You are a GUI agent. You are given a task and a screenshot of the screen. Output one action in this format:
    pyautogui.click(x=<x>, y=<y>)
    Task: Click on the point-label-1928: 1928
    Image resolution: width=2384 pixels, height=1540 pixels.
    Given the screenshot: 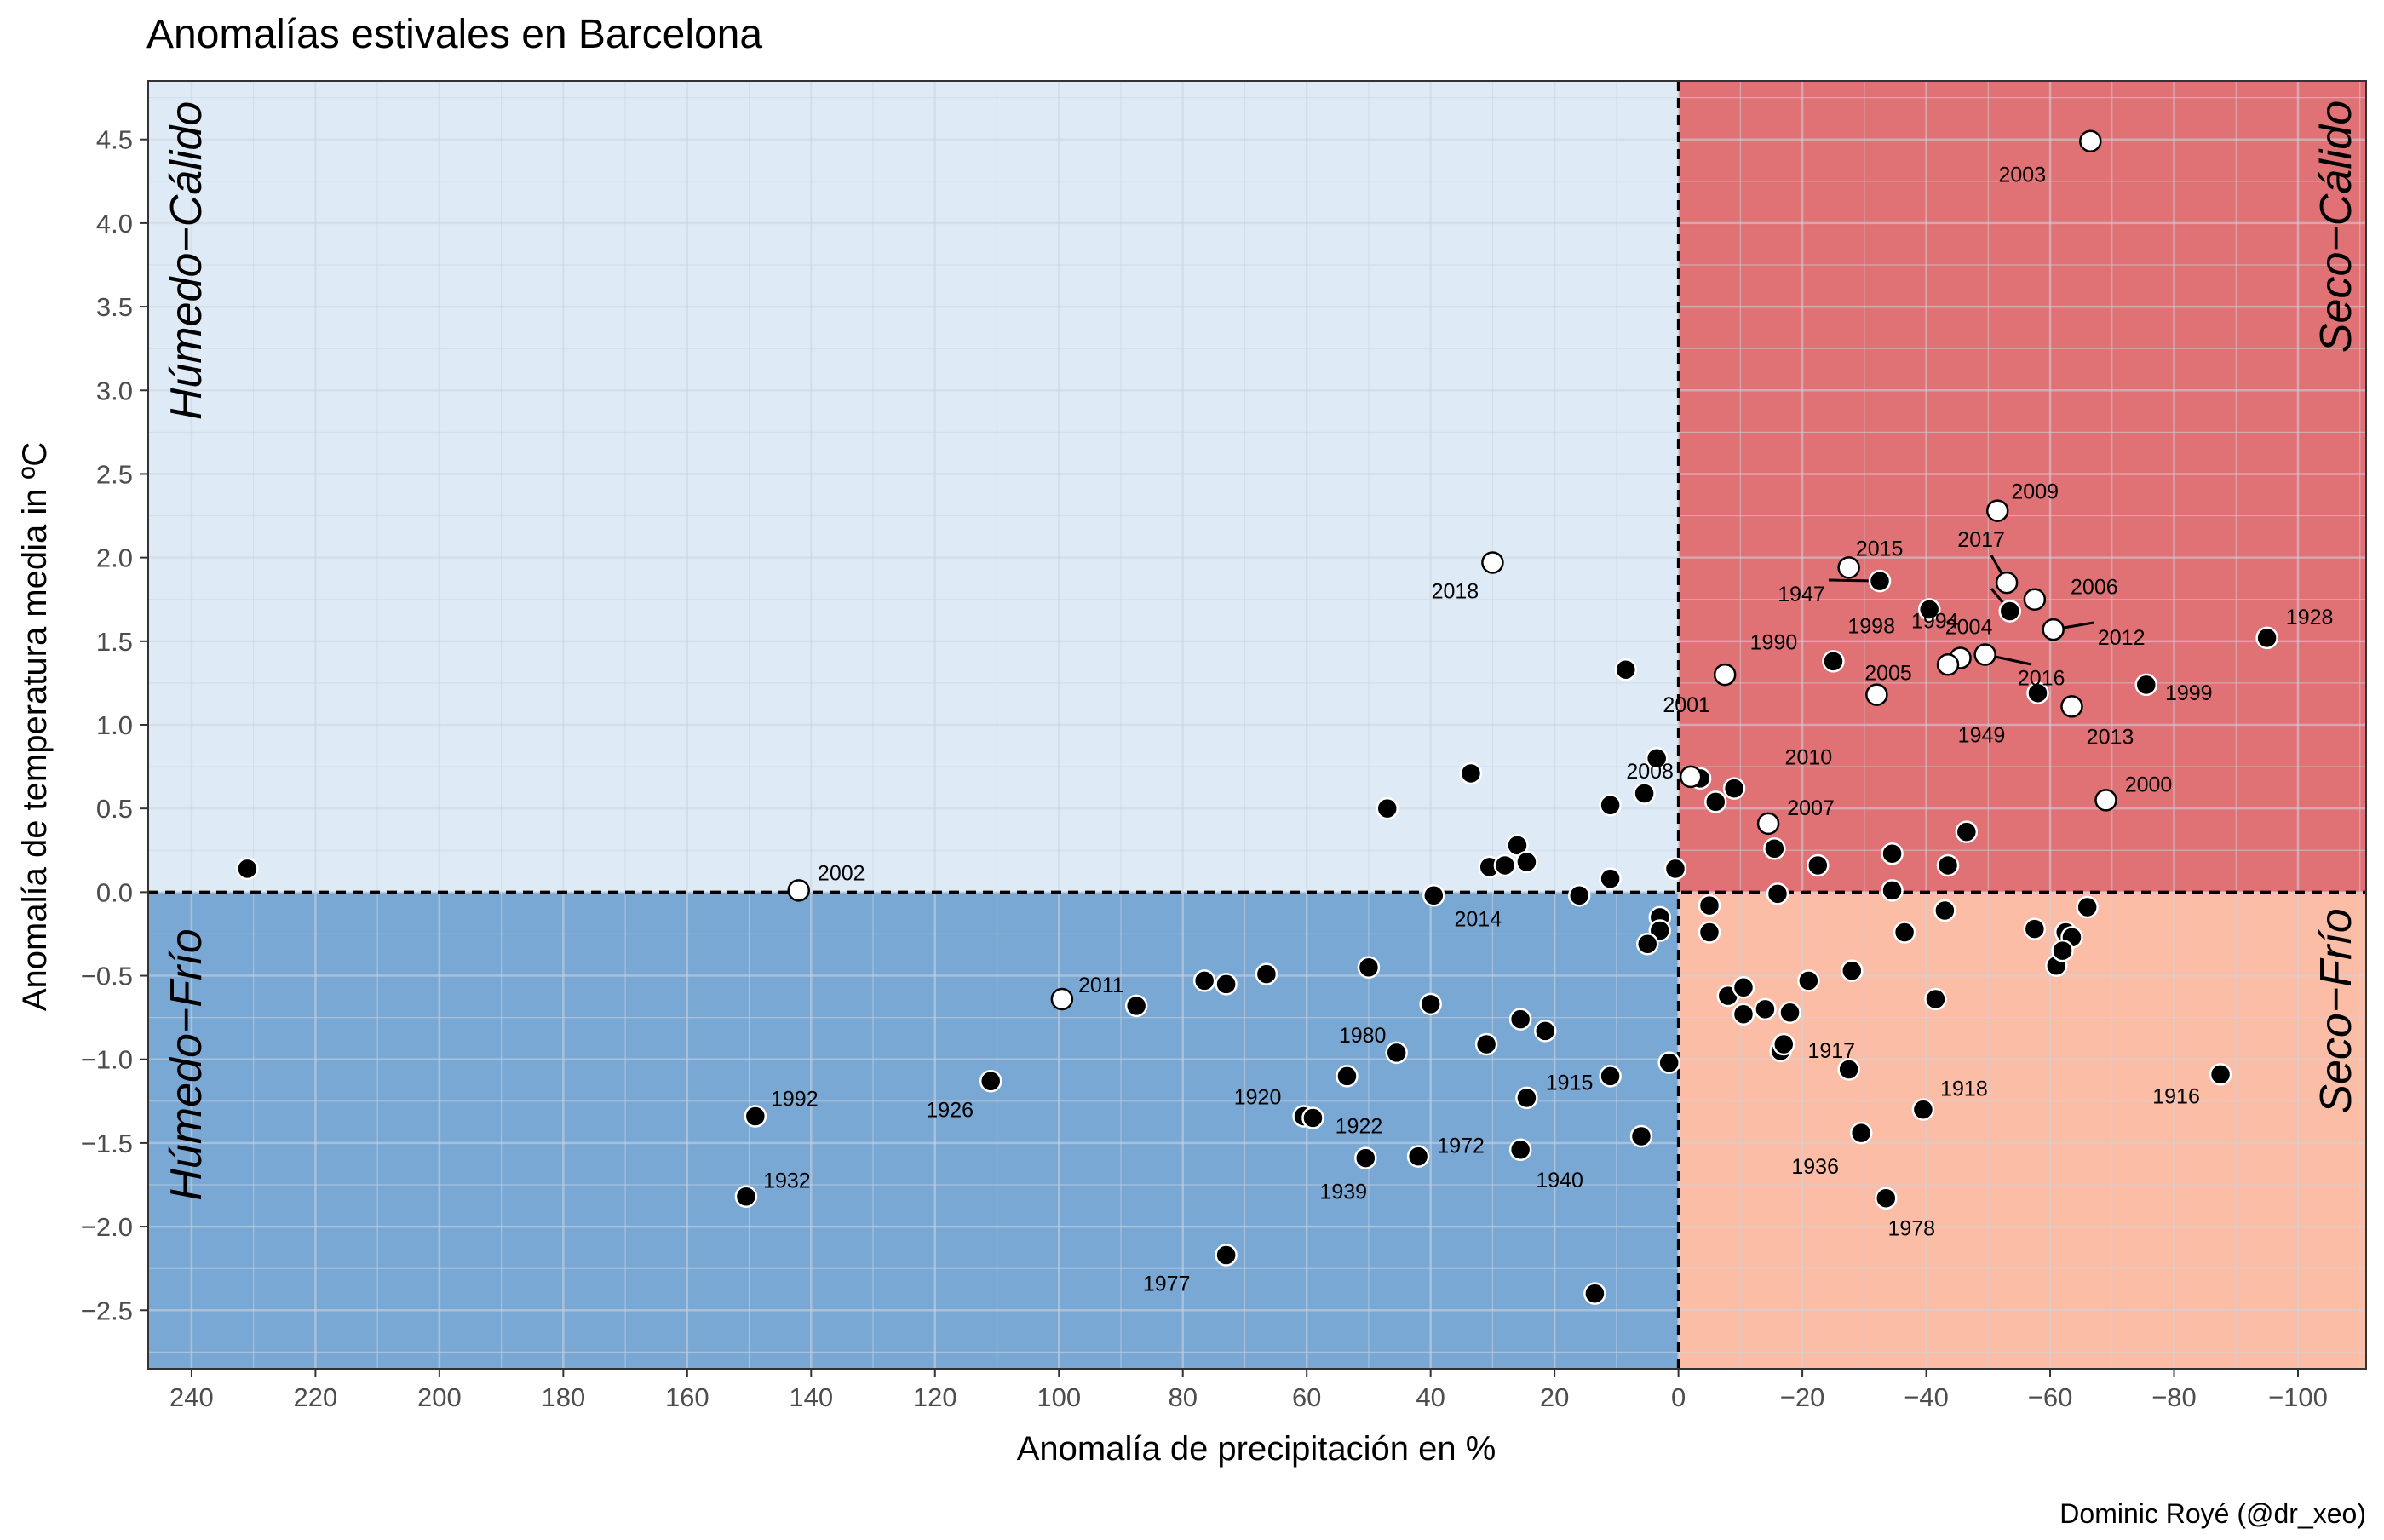 What is the action you would take?
    pyautogui.click(x=2310, y=617)
    